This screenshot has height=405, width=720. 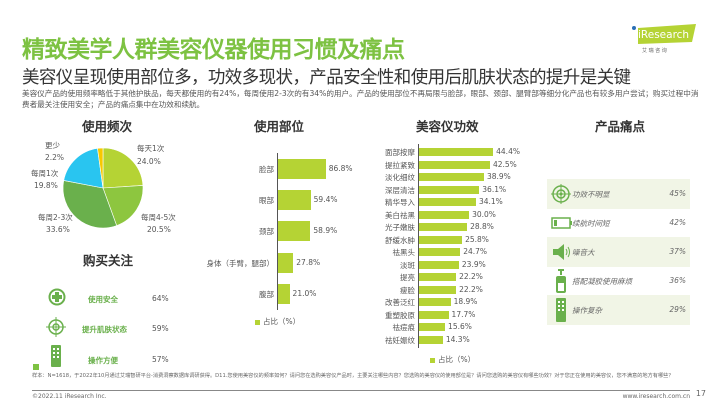 I want to click on pain-point-row: 功效不明显 45%, so click(x=618, y=194).